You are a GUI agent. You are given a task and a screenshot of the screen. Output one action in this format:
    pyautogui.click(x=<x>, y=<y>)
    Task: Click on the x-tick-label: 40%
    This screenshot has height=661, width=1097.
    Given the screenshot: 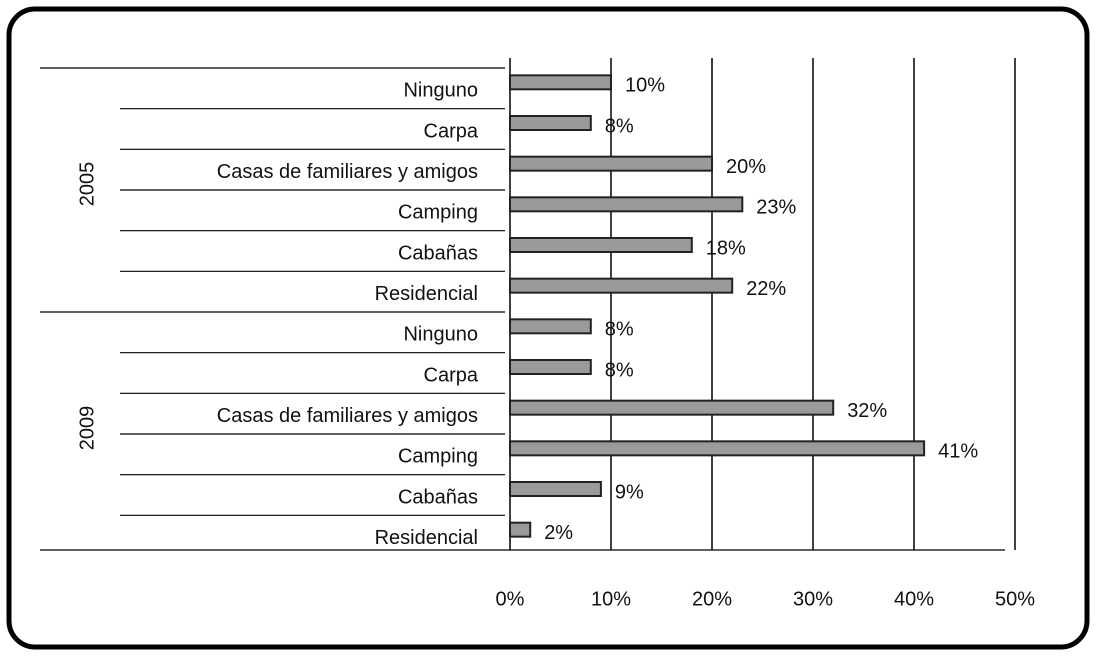 What is the action you would take?
    pyautogui.click(x=914, y=599)
    